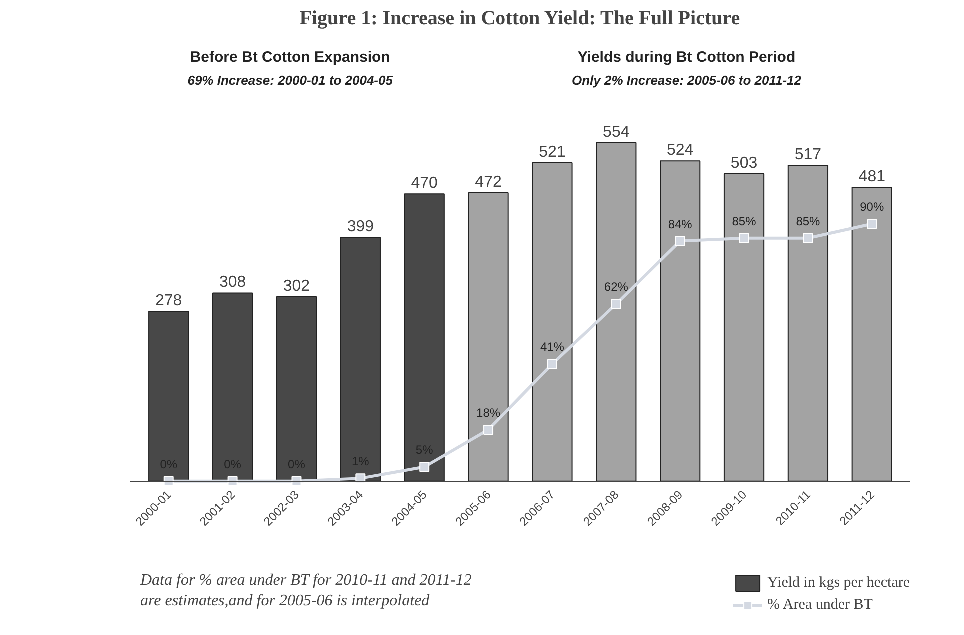 This screenshot has height=635, width=964. Describe the element at coordinates (296, 286) in the screenshot. I see `data-label: 302` at that location.